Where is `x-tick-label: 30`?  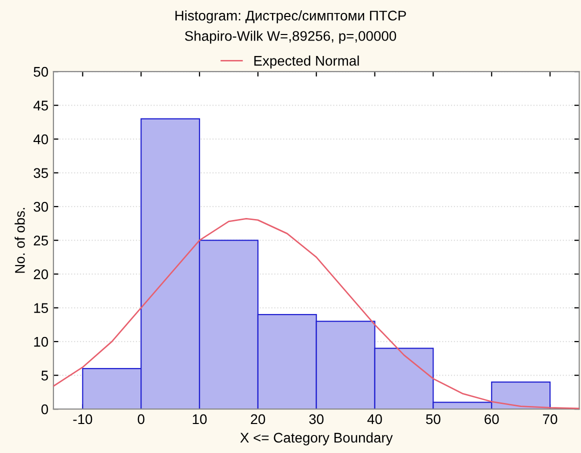 x-tick-label: 30 is located at coordinates (316, 419).